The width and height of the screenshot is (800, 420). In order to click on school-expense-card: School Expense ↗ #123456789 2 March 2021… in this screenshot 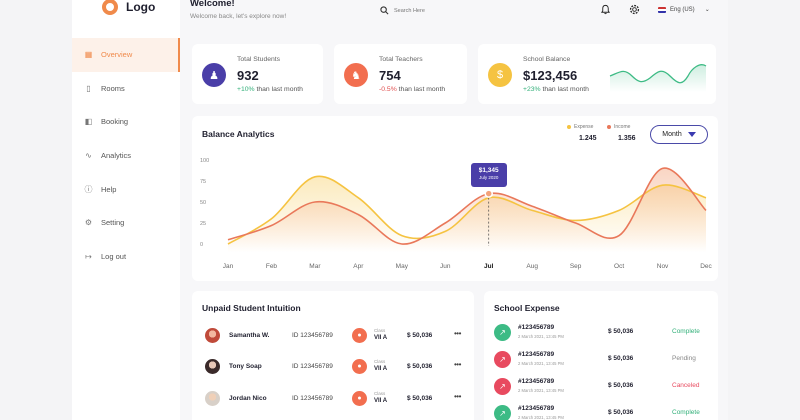, I will do `click(601, 355)`.